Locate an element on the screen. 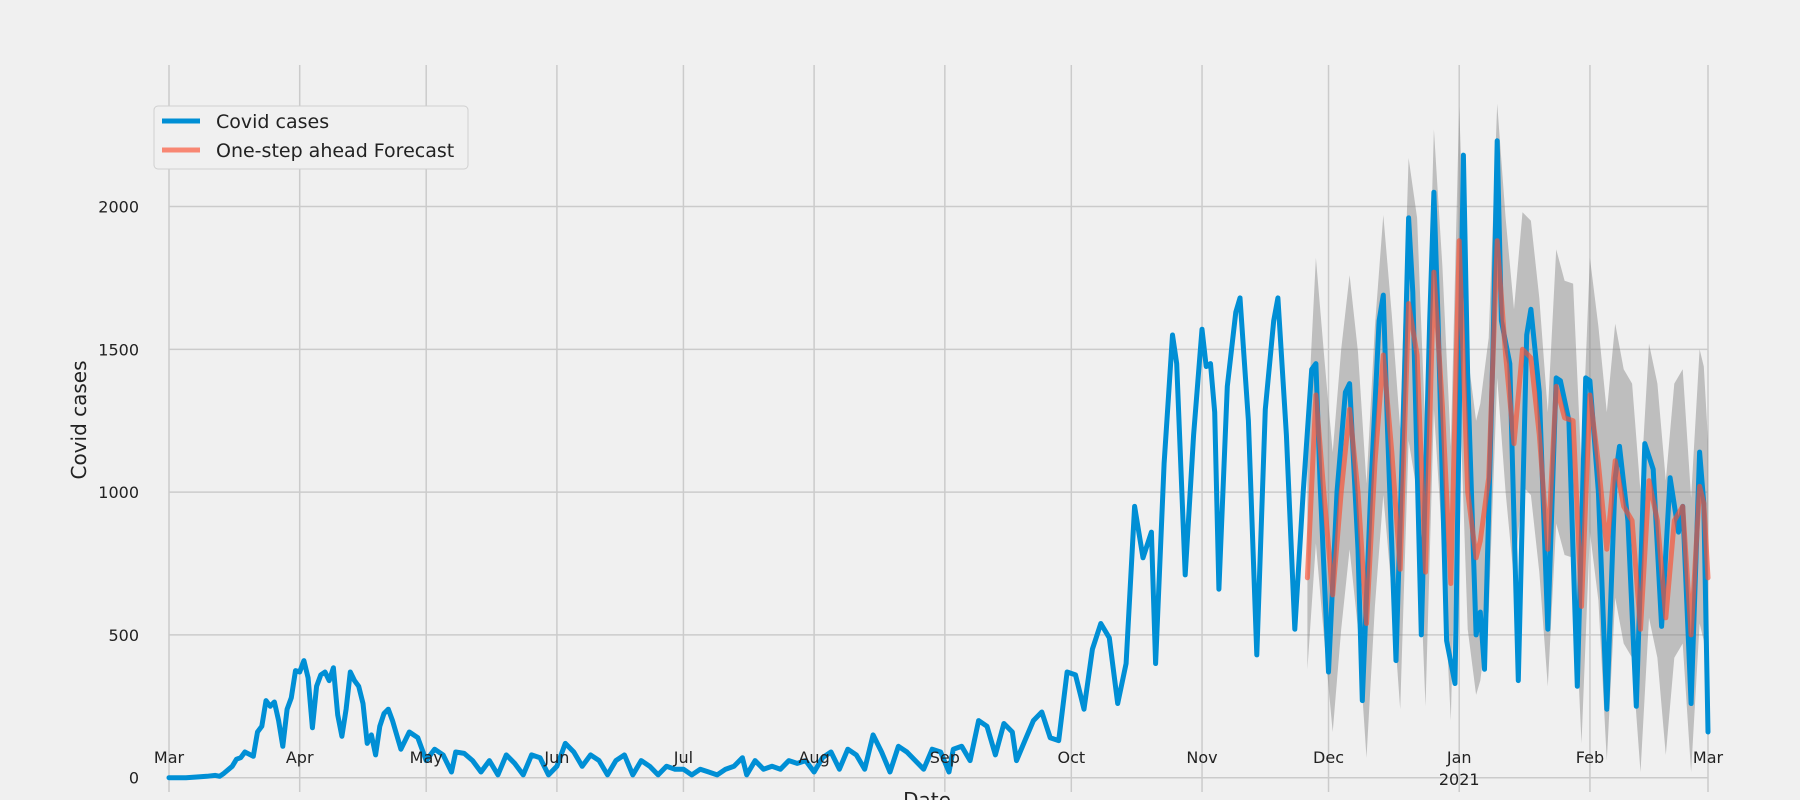 The height and width of the screenshot is (800, 1800). y-tick-labels: 0 500 1000 1500 2000 is located at coordinates (118, 493).